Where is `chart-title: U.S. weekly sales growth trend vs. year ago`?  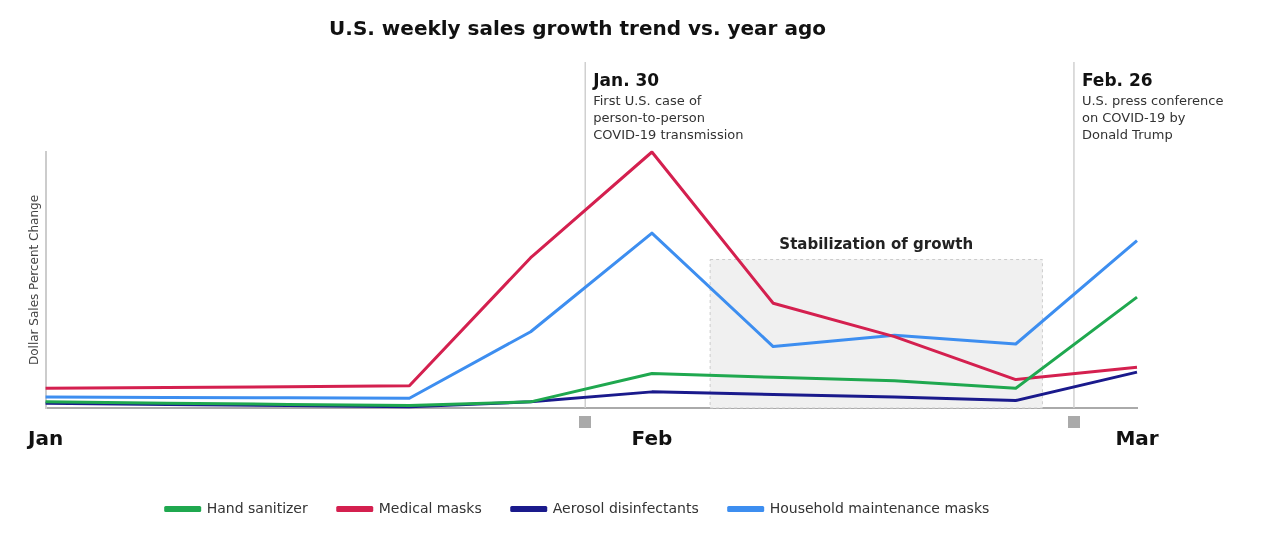 chart-title: U.S. weekly sales growth trend vs. year ago is located at coordinates (577, 28).